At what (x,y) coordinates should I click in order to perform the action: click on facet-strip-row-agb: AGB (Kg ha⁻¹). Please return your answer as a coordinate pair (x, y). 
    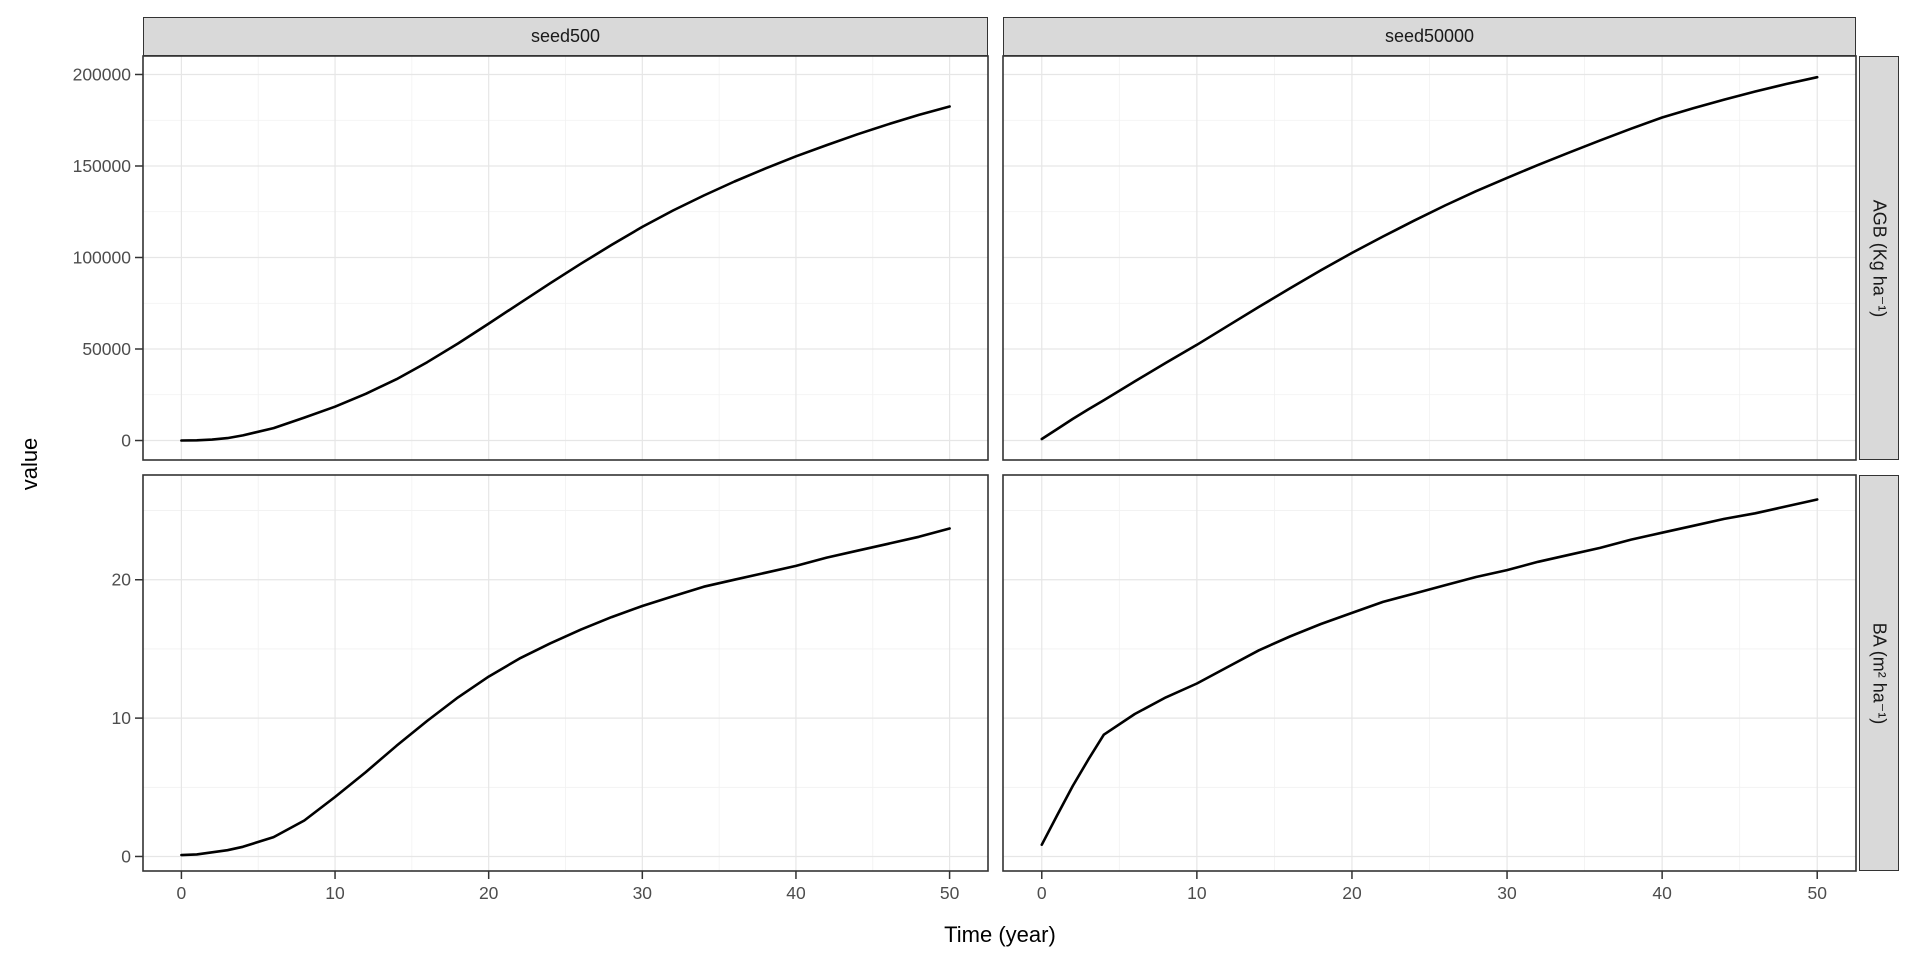
    Looking at the image, I should click on (1879, 258).